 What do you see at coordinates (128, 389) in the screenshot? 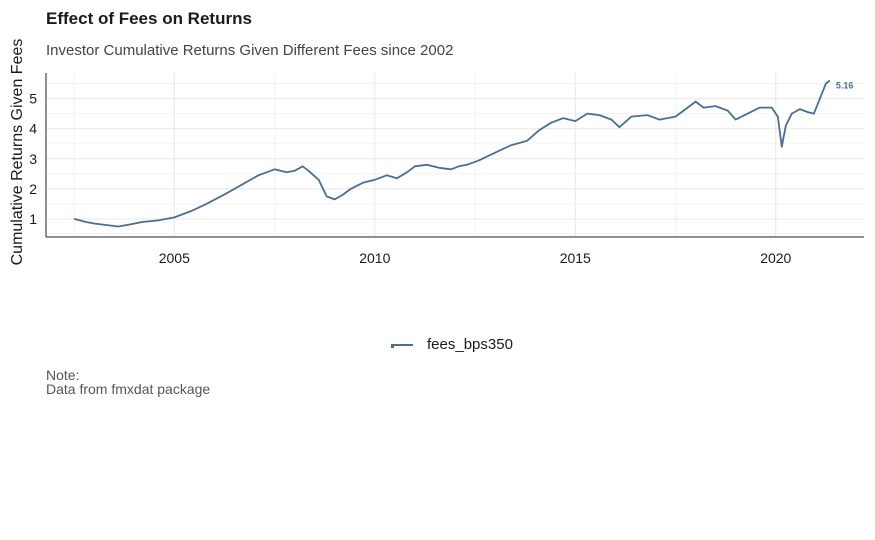
I see `caption-source: Data from fmxdat package` at bounding box center [128, 389].